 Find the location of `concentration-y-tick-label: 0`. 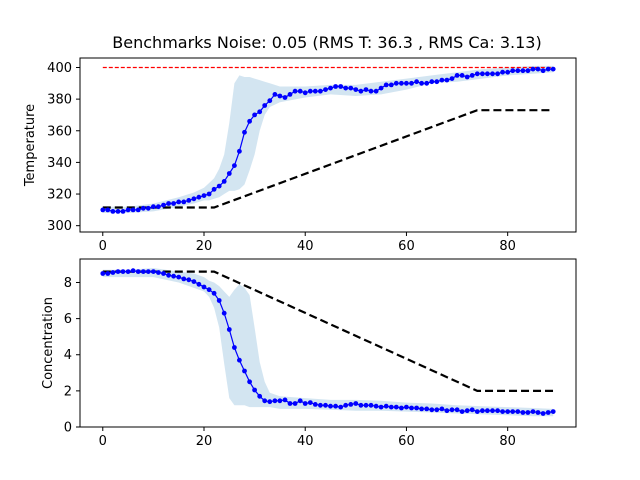

concentration-y-tick-label: 0 is located at coordinates (68, 428).